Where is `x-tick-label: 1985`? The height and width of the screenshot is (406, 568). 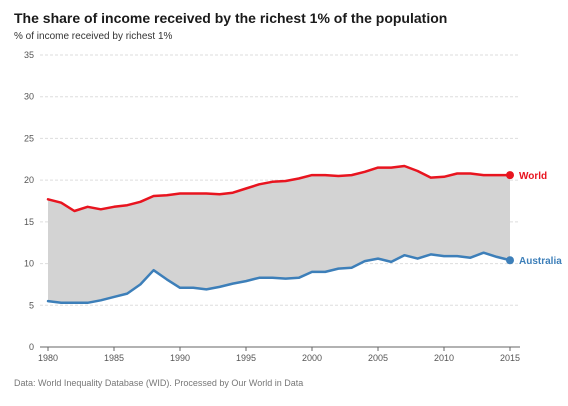 x-tick-label: 1985 is located at coordinates (114, 358).